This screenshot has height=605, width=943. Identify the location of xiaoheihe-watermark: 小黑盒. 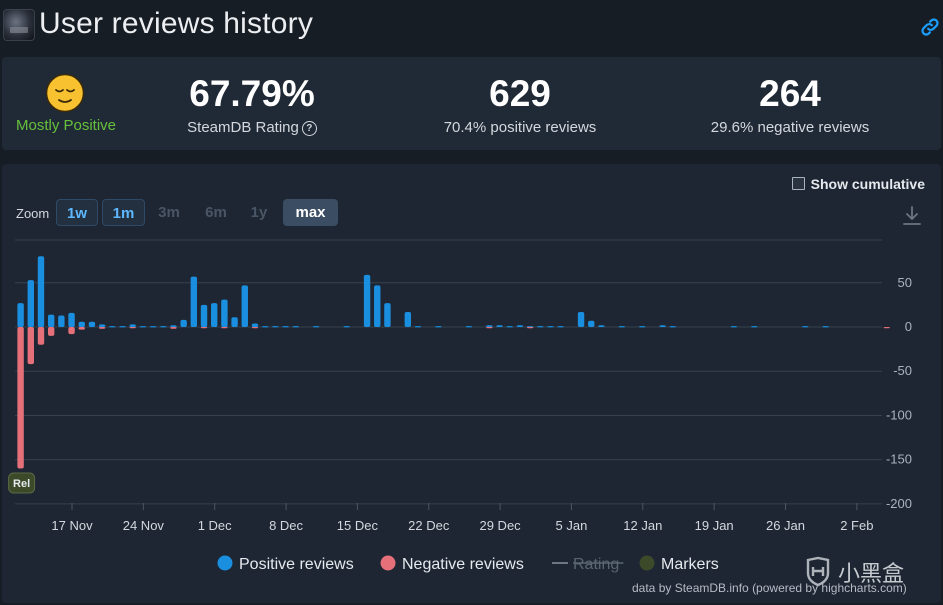
(855, 571).